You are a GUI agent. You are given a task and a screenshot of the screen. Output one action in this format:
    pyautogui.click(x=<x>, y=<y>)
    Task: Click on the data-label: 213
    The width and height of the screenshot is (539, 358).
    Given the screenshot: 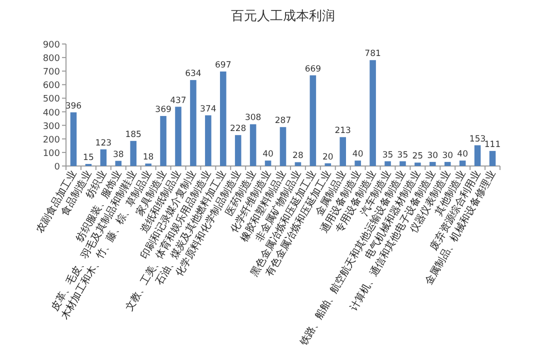 What is the action you would take?
    pyautogui.click(x=342, y=131)
    